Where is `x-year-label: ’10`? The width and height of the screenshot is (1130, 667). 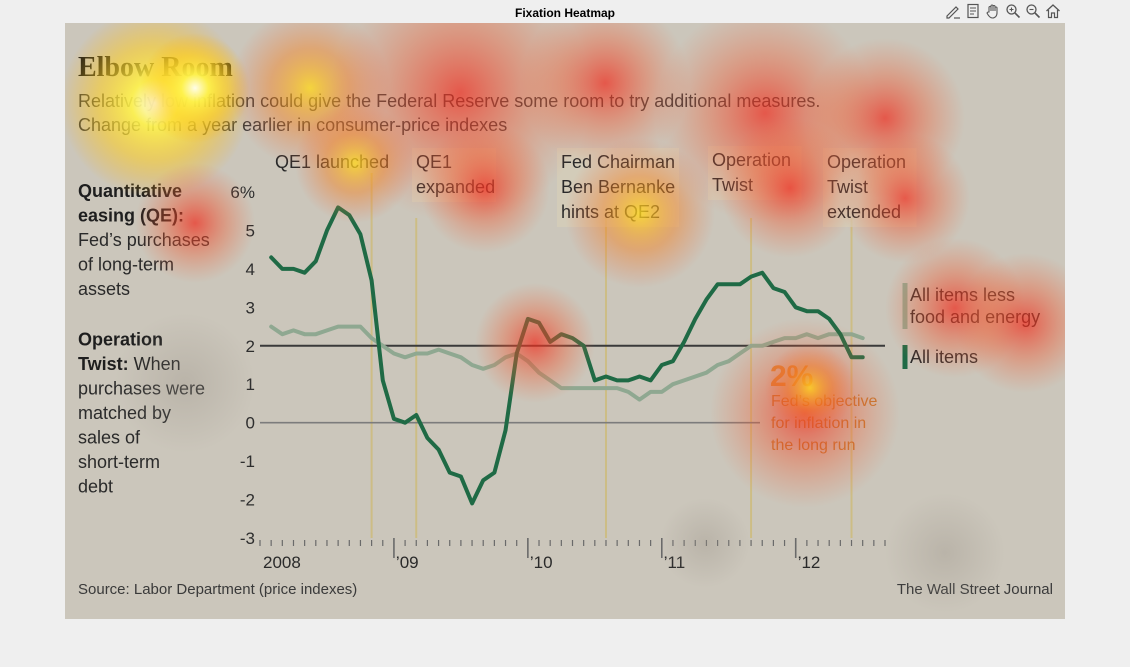
x-year-label: ’10 is located at coordinates (541, 562).